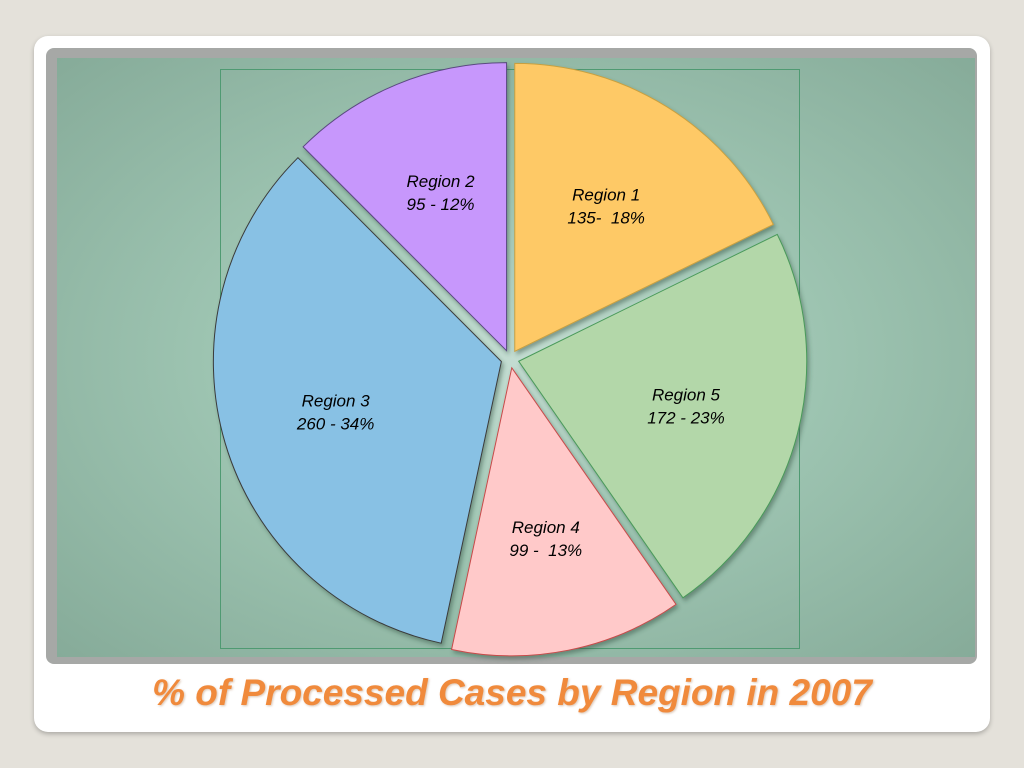 This screenshot has height=768, width=1024. Describe the element at coordinates (512, 692) in the screenshot. I see `slide-title: % of Processed Cases by Region in 2007` at that location.